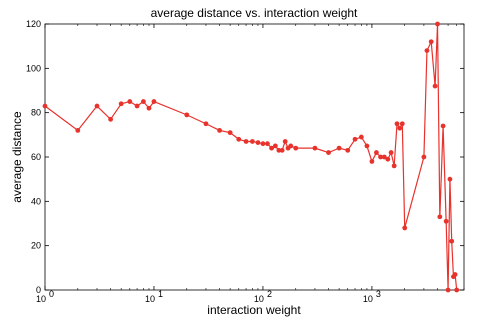 This screenshot has width=478, height=320. What do you see at coordinates (38, 290) in the screenshot?
I see `y-tick-label: 0` at bounding box center [38, 290].